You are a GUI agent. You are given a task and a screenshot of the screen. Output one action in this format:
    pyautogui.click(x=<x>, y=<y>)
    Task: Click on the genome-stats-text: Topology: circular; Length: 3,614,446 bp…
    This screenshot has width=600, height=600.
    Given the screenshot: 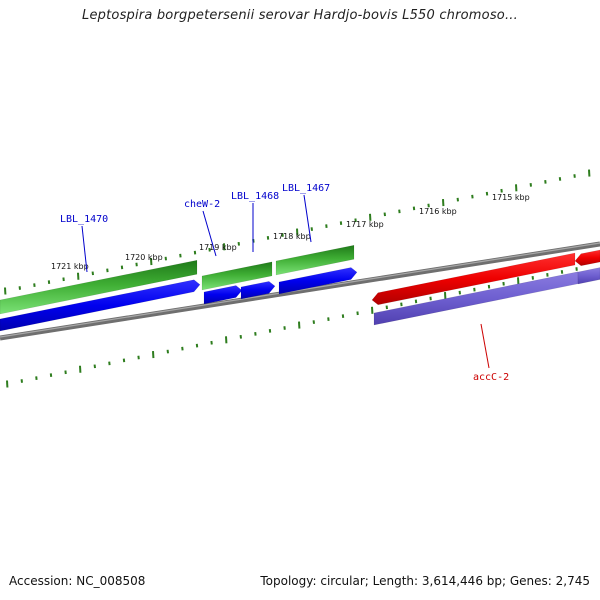 What is the action you would take?
    pyautogui.click(x=425, y=581)
    